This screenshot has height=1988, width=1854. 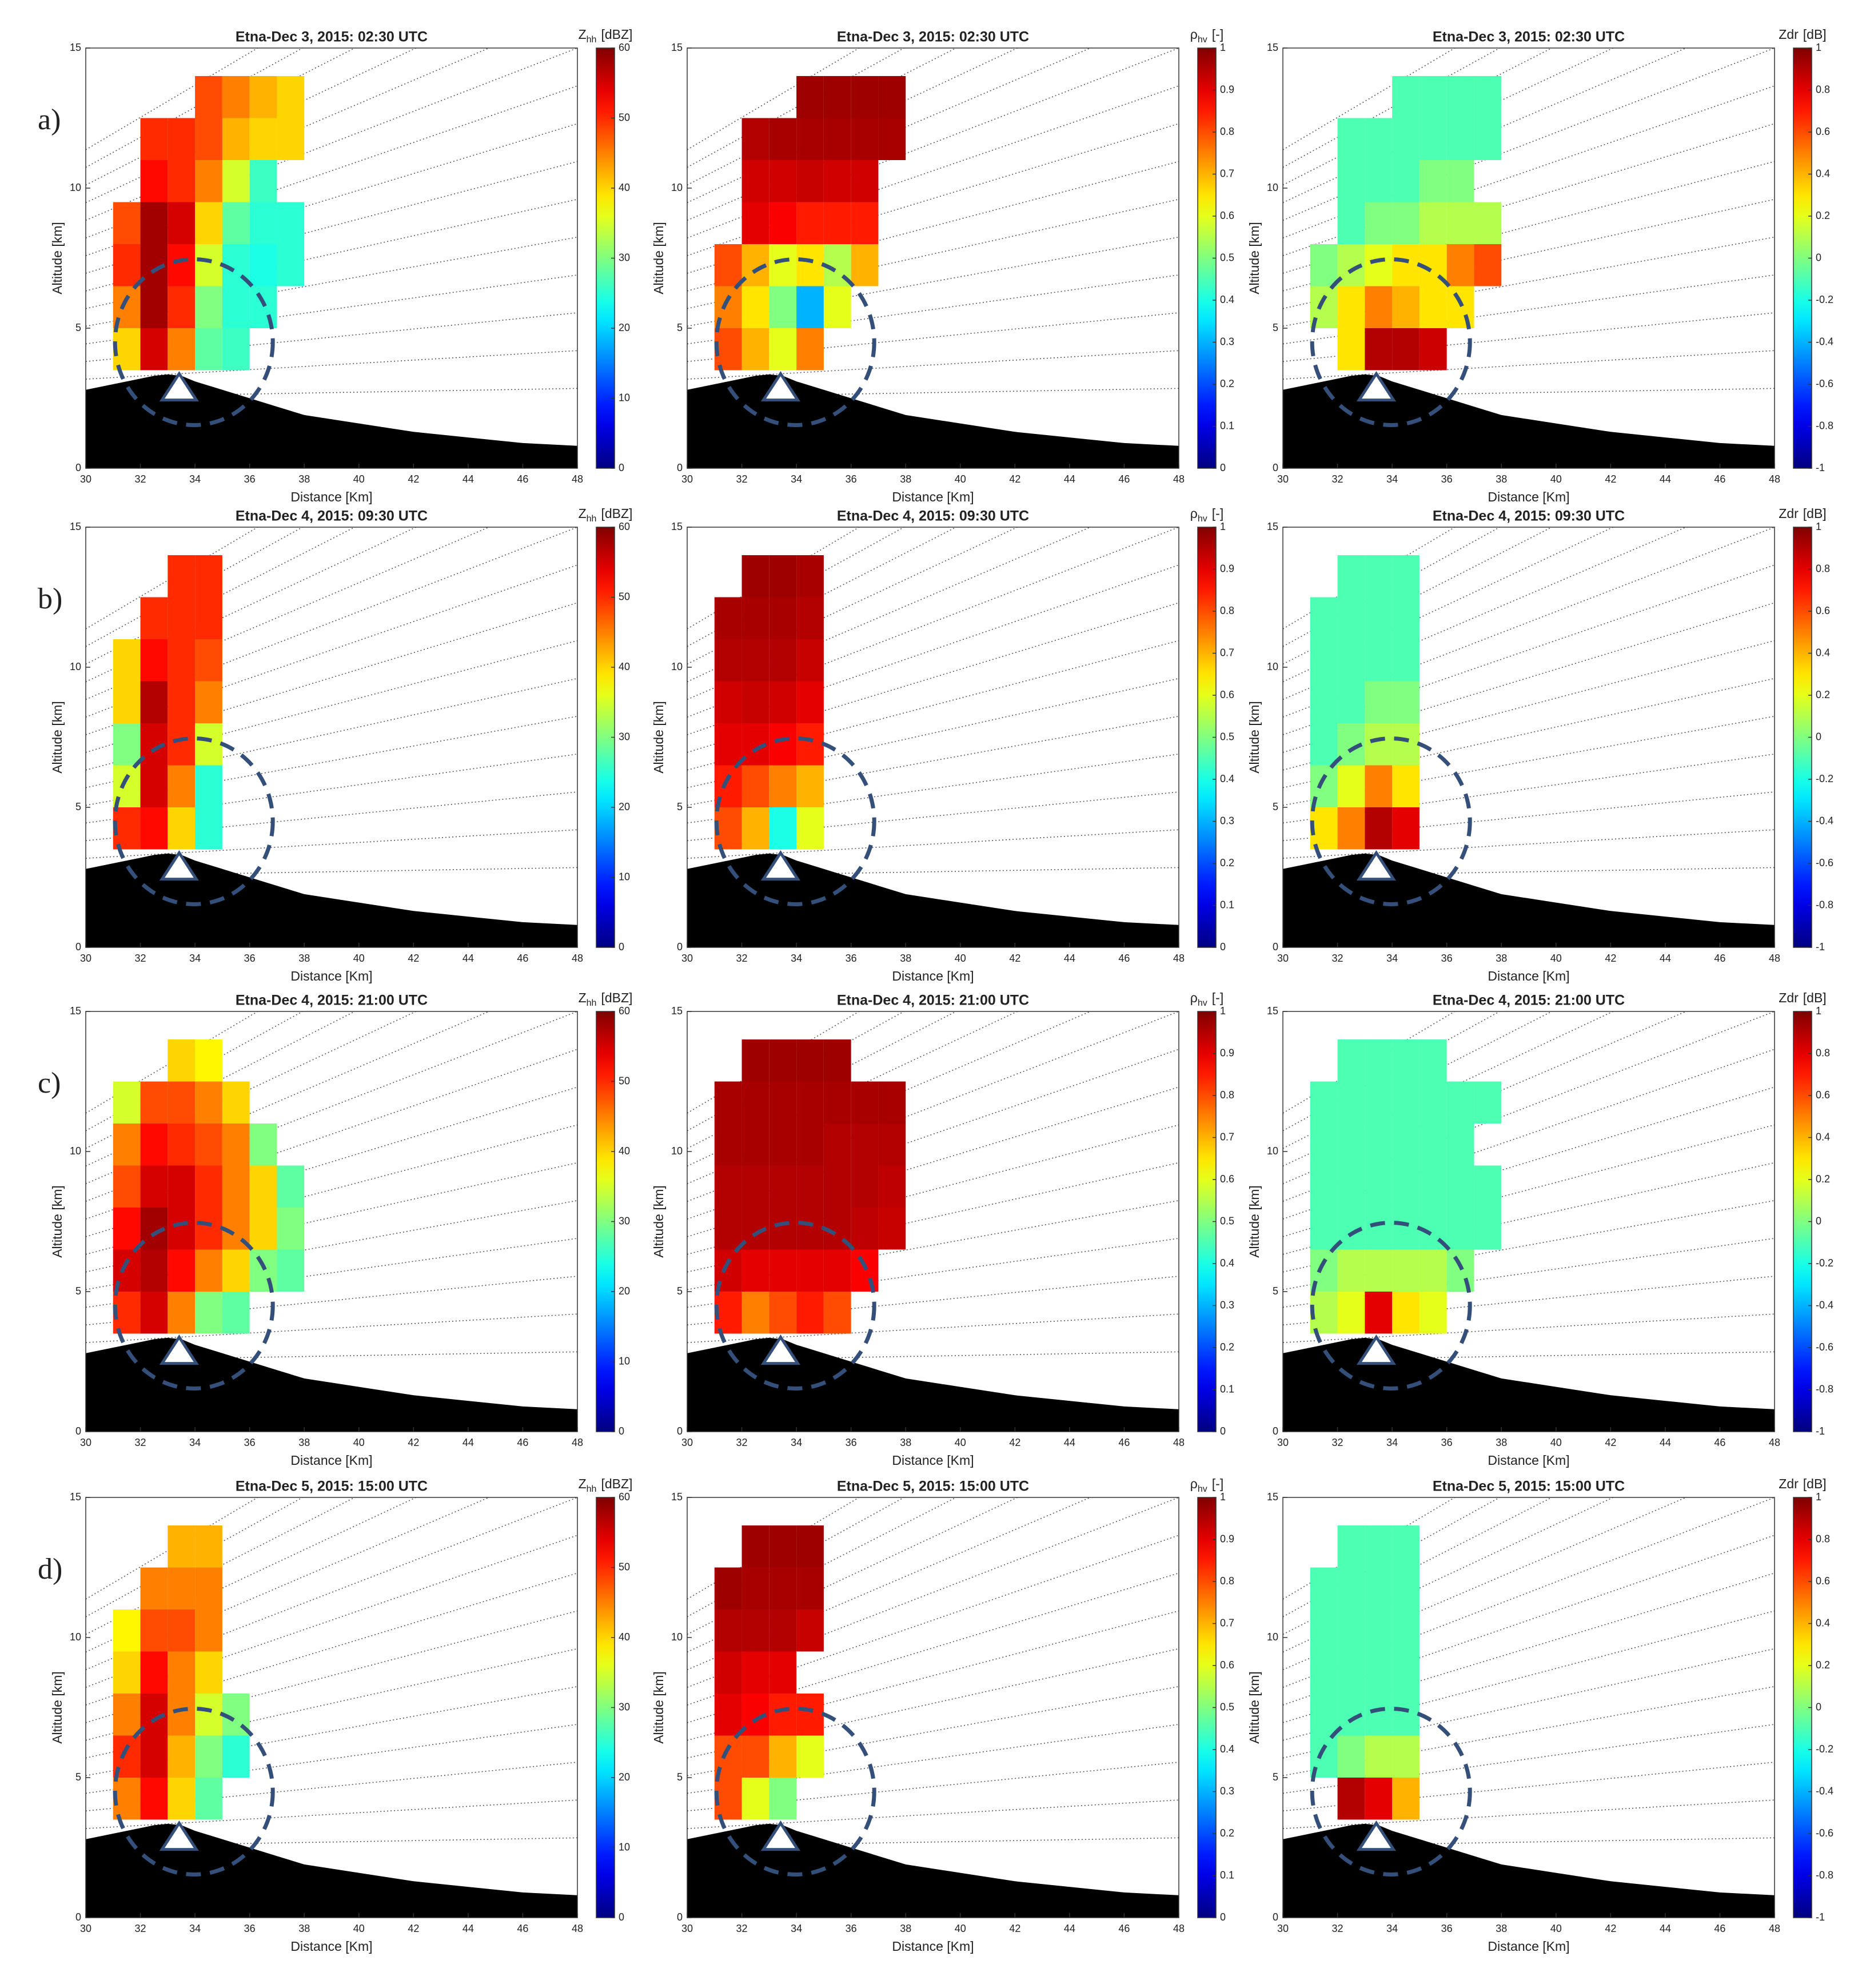 I want to click on vent-circle, so click(x=1391, y=821).